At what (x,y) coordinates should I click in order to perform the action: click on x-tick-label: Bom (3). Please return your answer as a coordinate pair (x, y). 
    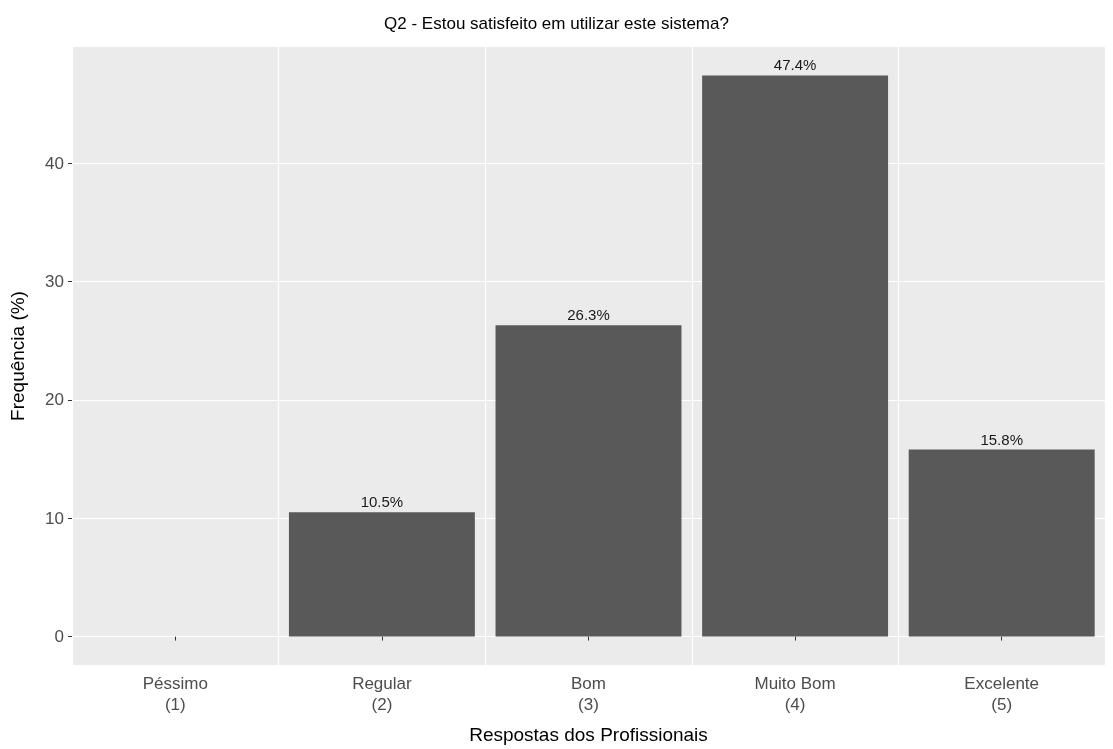
    Looking at the image, I should click on (588, 694).